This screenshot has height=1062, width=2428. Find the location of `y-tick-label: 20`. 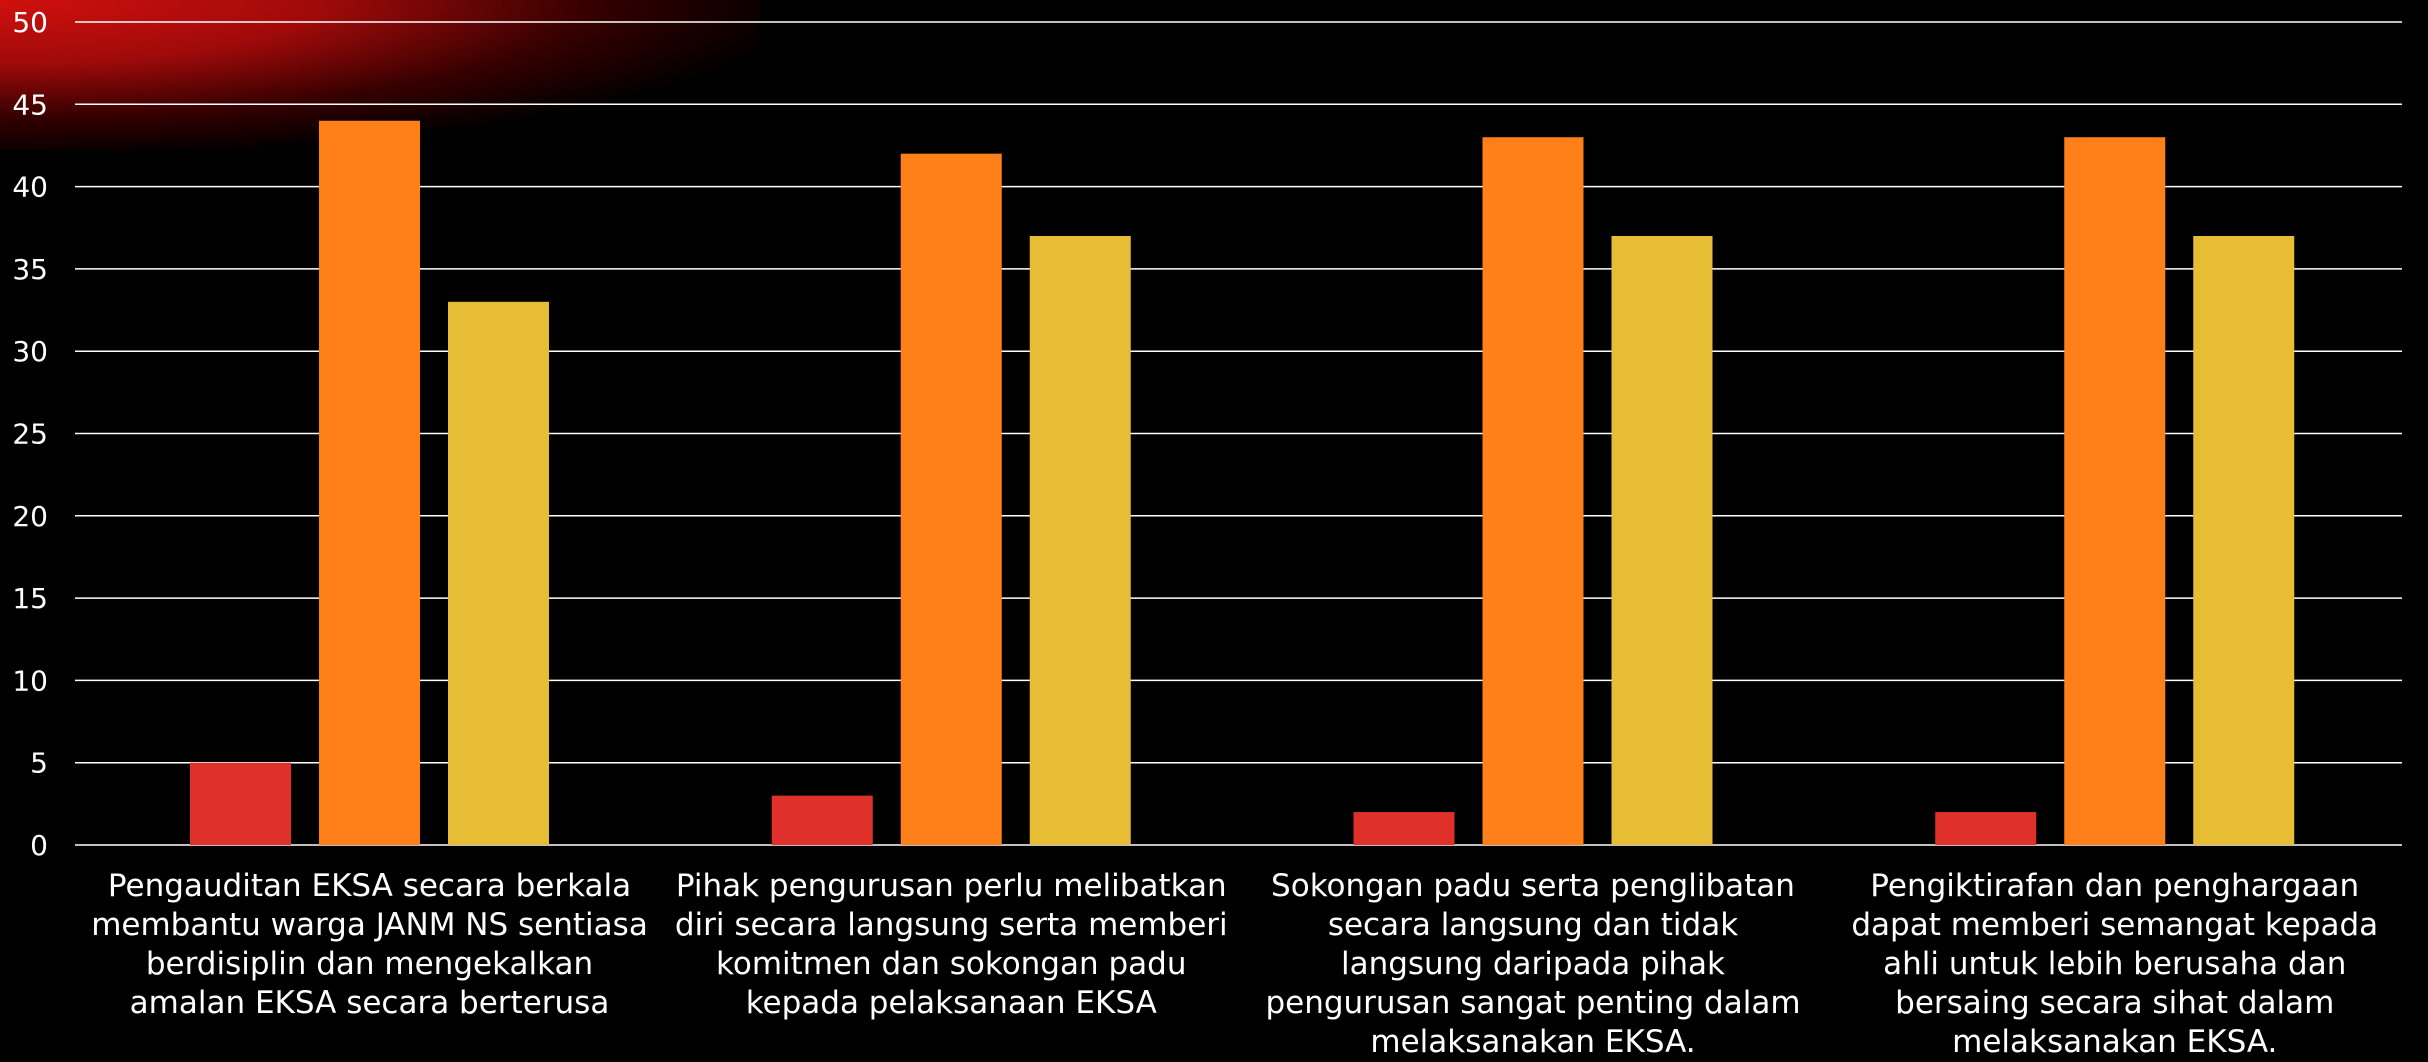

y-tick-label: 20 is located at coordinates (30, 516).